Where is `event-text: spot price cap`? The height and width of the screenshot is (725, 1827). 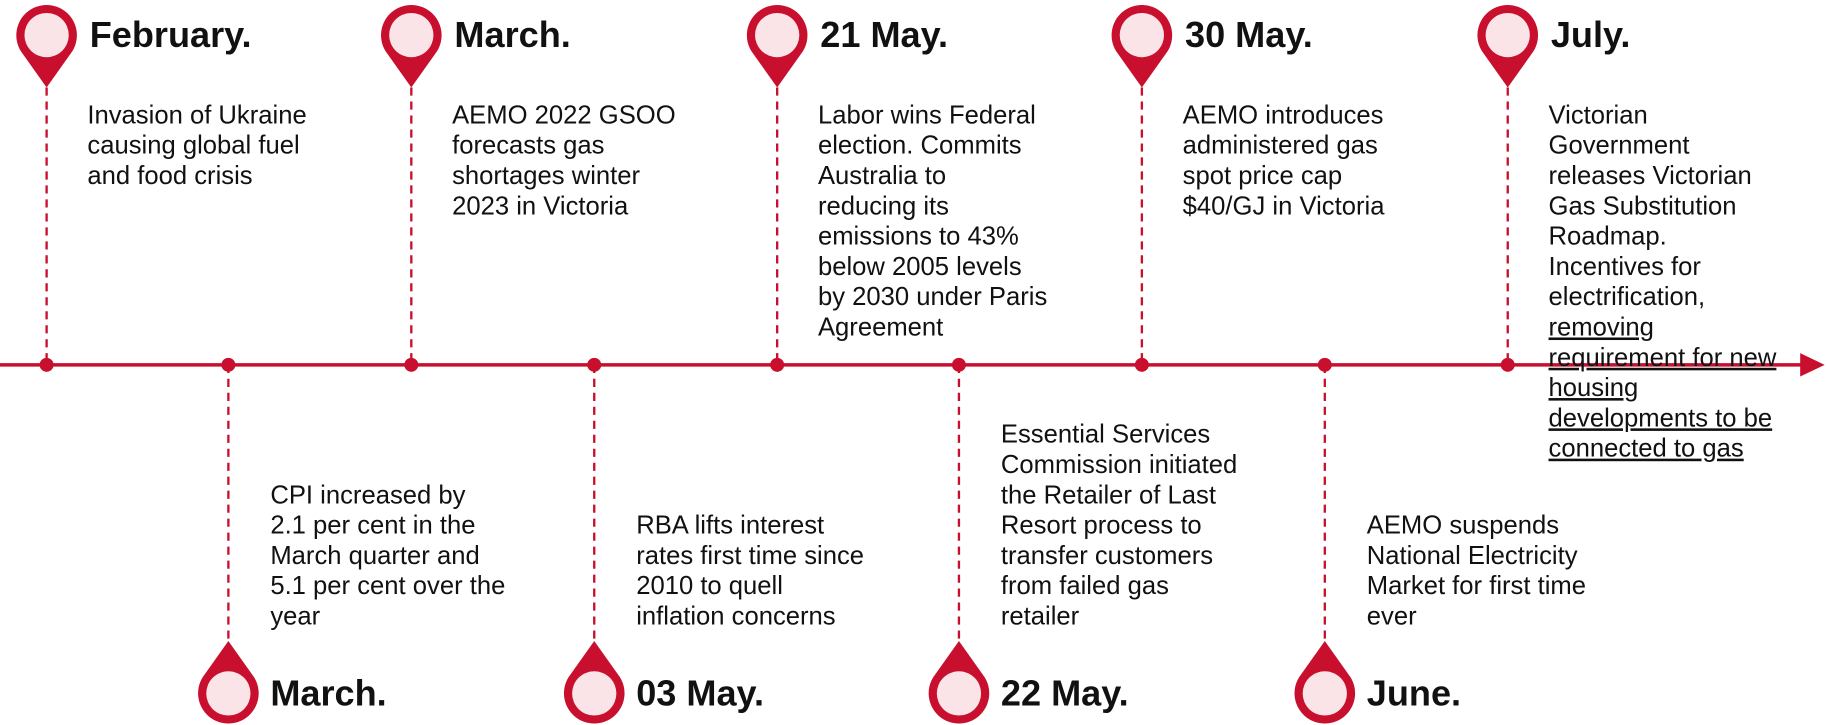 event-text: spot price cap is located at coordinates (1263, 176).